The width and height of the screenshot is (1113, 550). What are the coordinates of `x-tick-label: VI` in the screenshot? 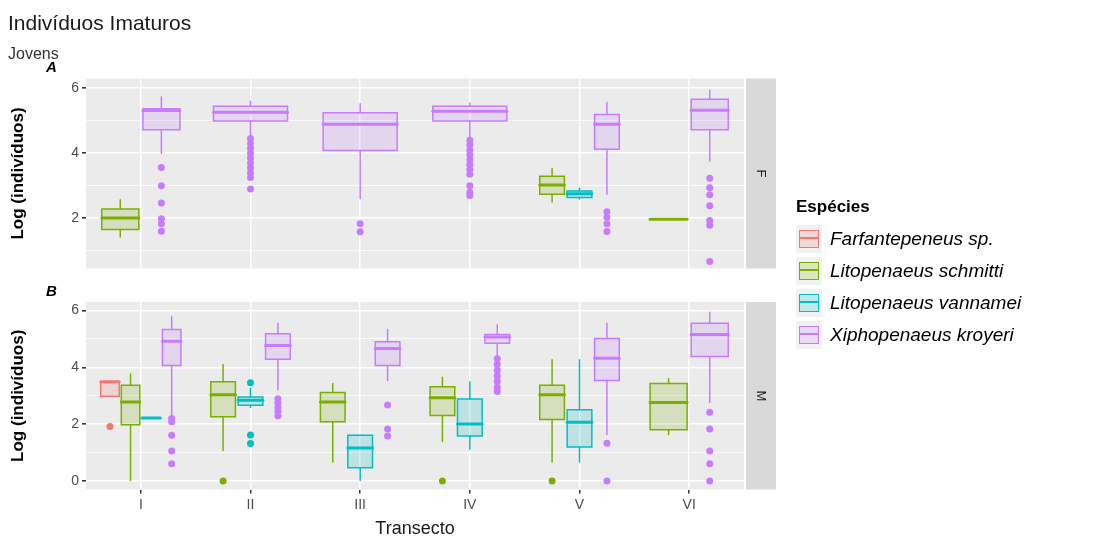 It's located at (689, 503).